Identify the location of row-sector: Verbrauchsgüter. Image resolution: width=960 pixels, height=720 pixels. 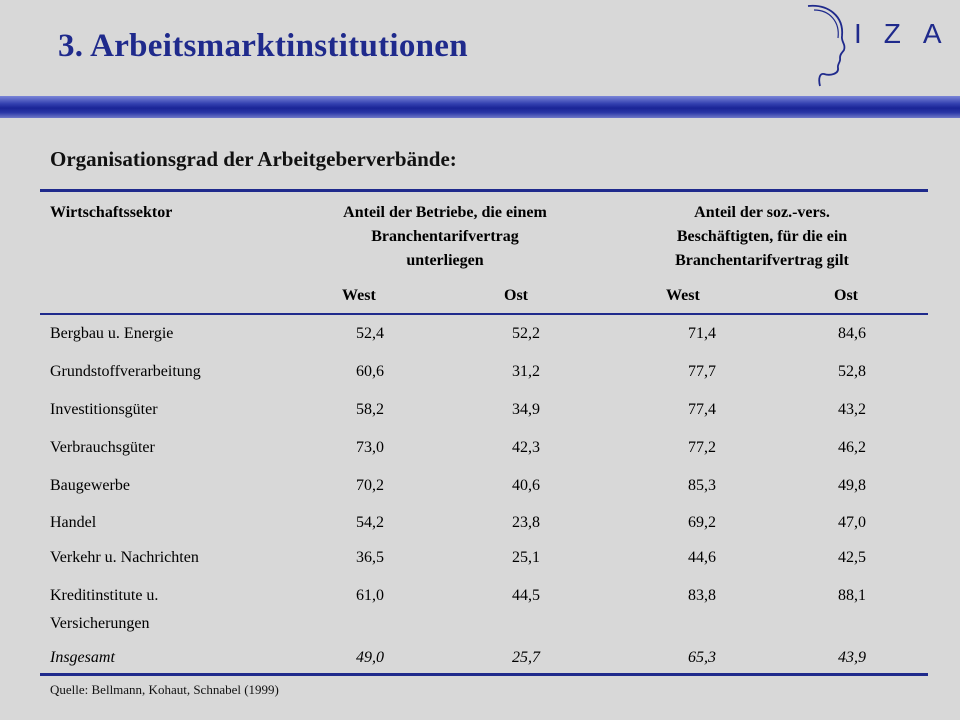
(102, 447).